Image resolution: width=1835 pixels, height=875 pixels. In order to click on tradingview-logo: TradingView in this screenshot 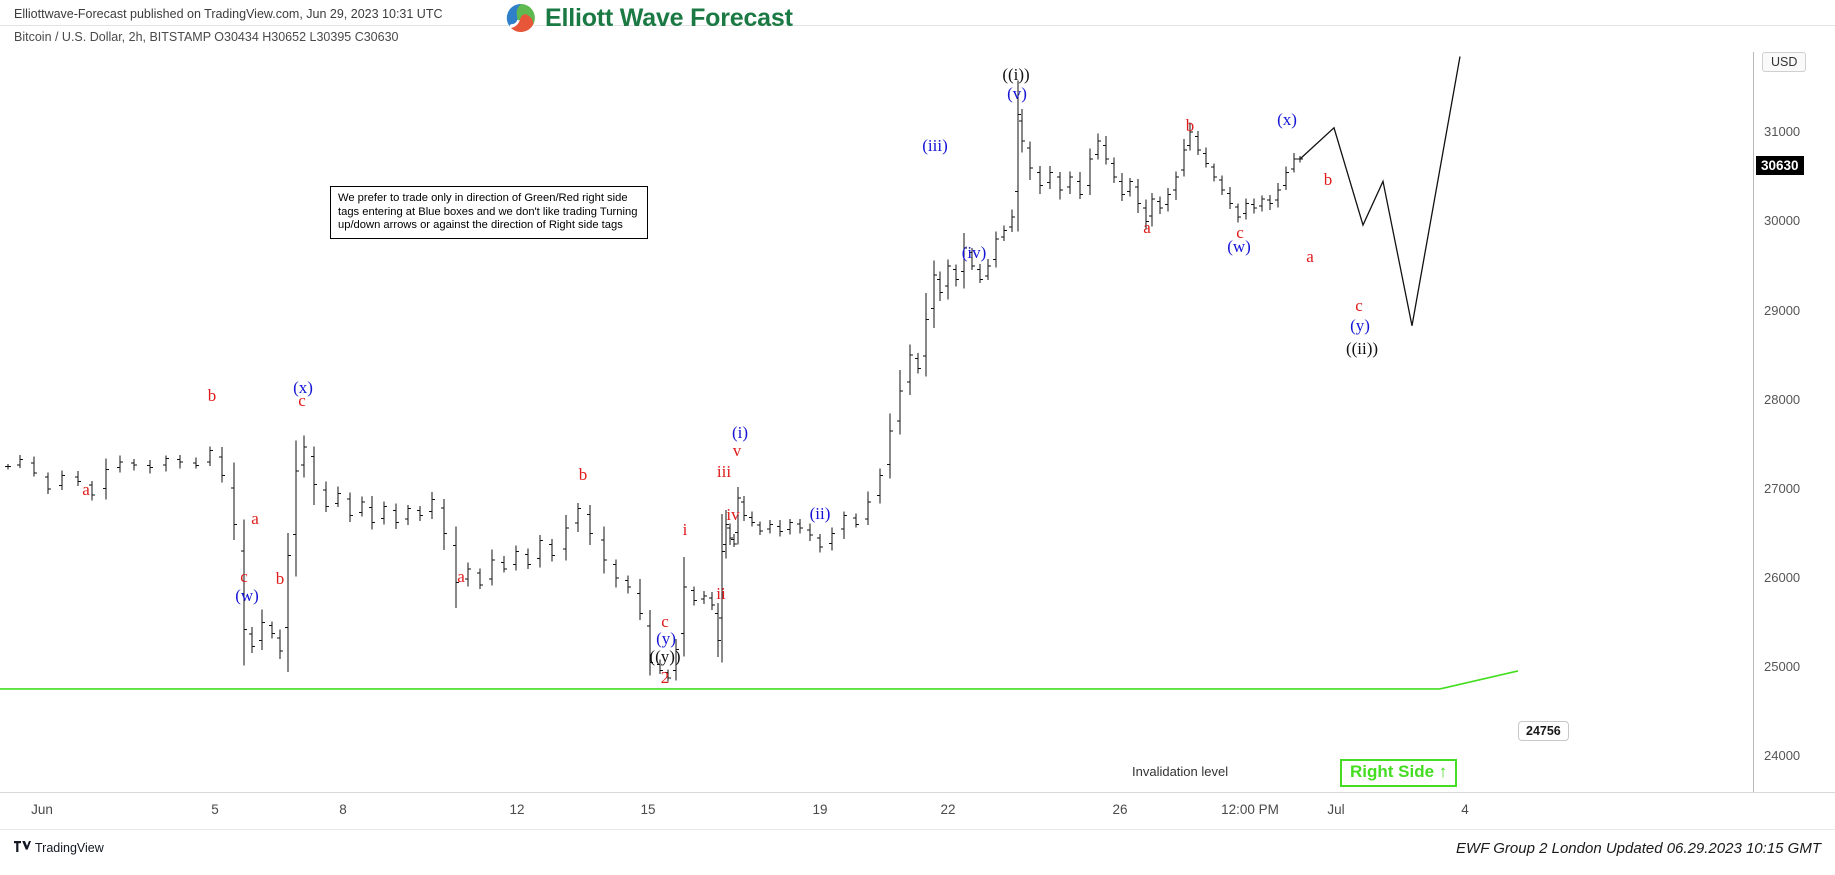, I will do `click(59, 847)`.